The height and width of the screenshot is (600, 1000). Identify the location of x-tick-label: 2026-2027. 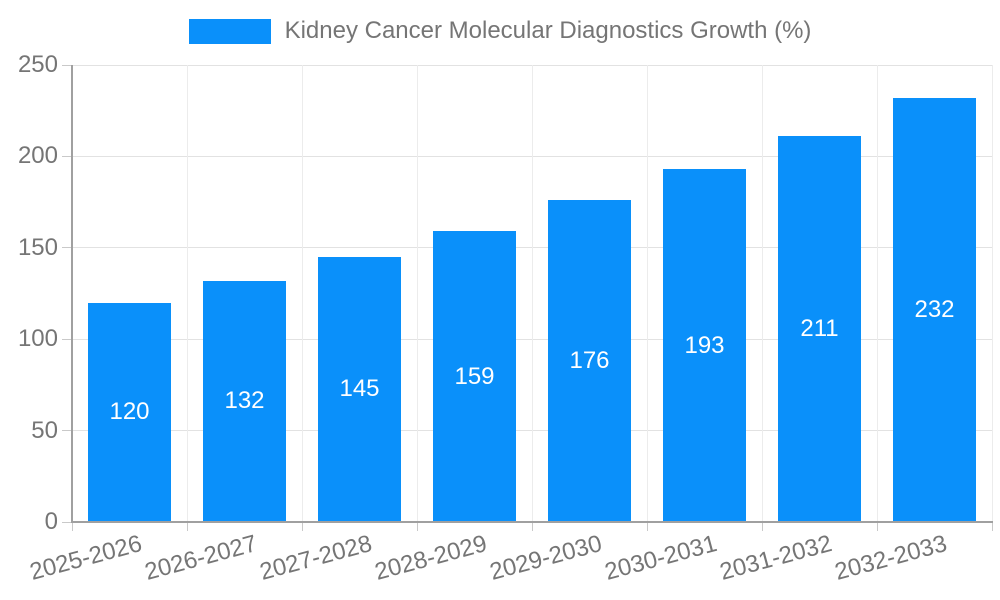
(200, 558).